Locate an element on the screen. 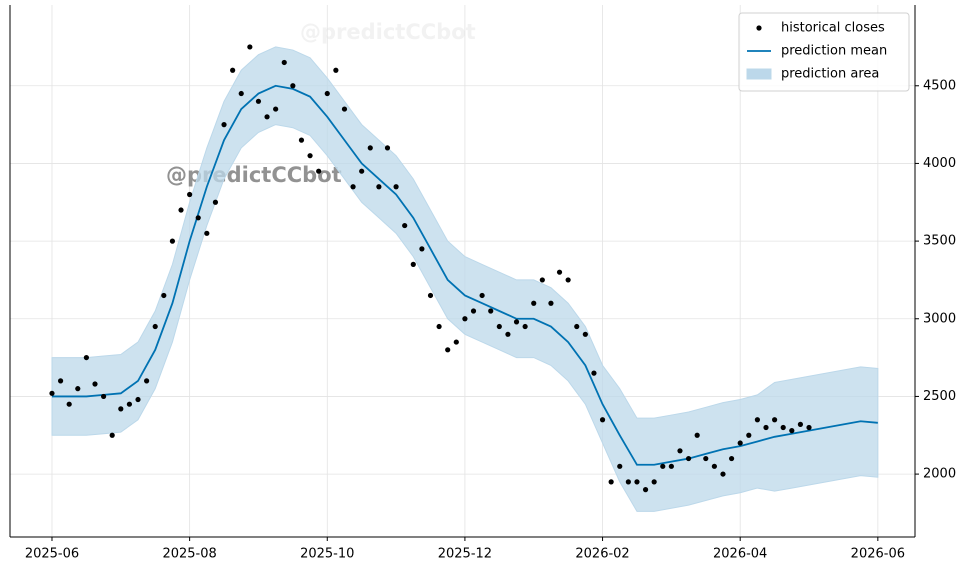 The width and height of the screenshot is (970, 574). y-tick-label: 2000 is located at coordinates (939, 474).